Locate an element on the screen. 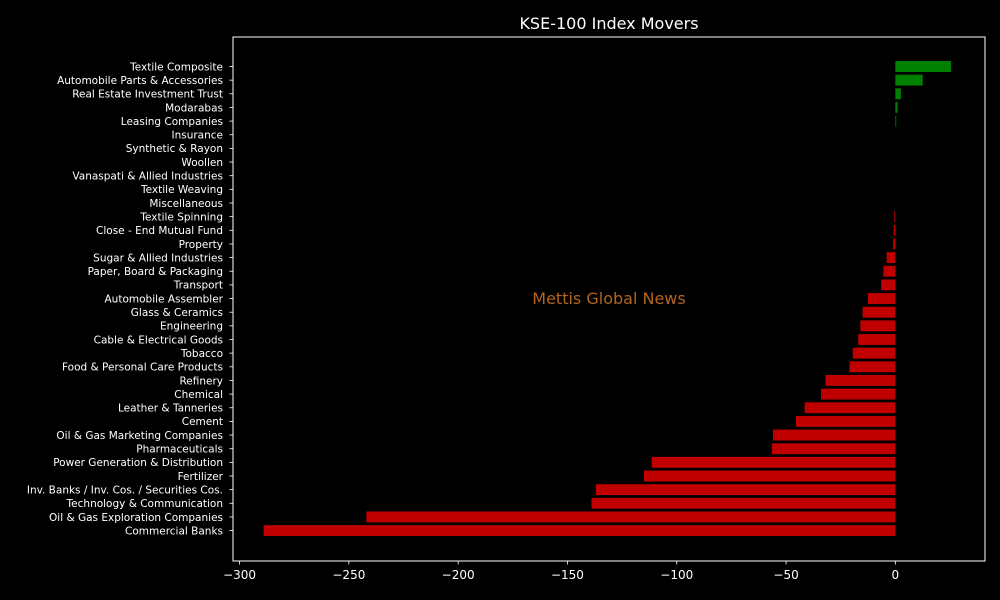 The image size is (1000, 600). bar-engineering is located at coordinates (878, 326).